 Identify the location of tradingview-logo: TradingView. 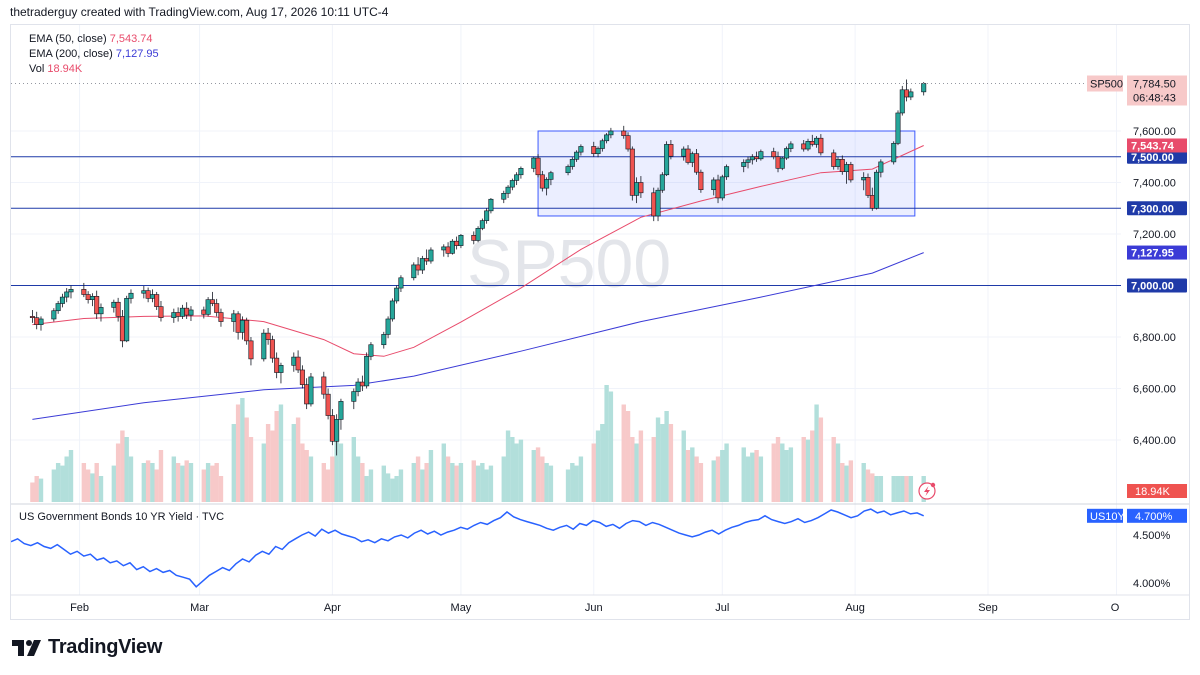
(87, 647).